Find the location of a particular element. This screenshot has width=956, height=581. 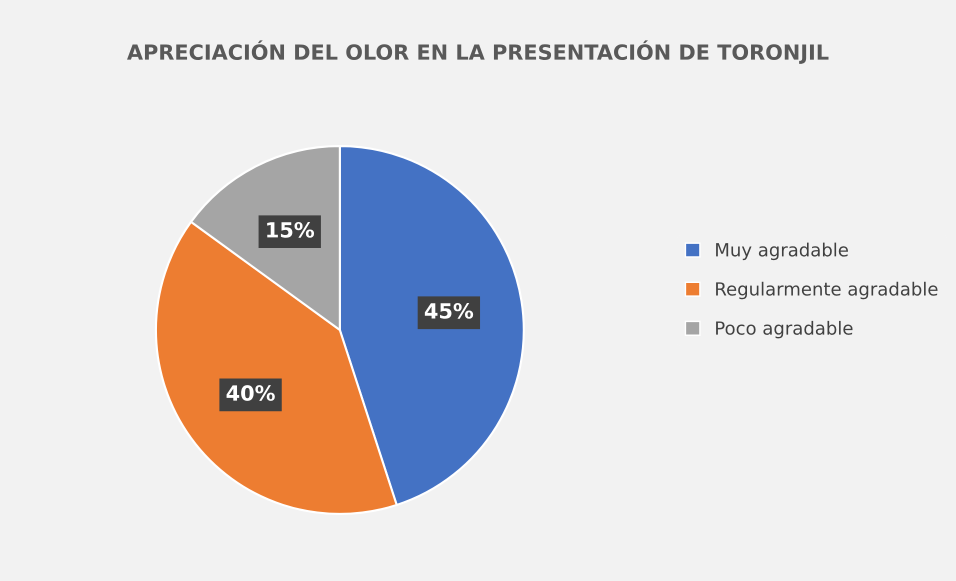

data-label: 15% is located at coordinates (290, 230).